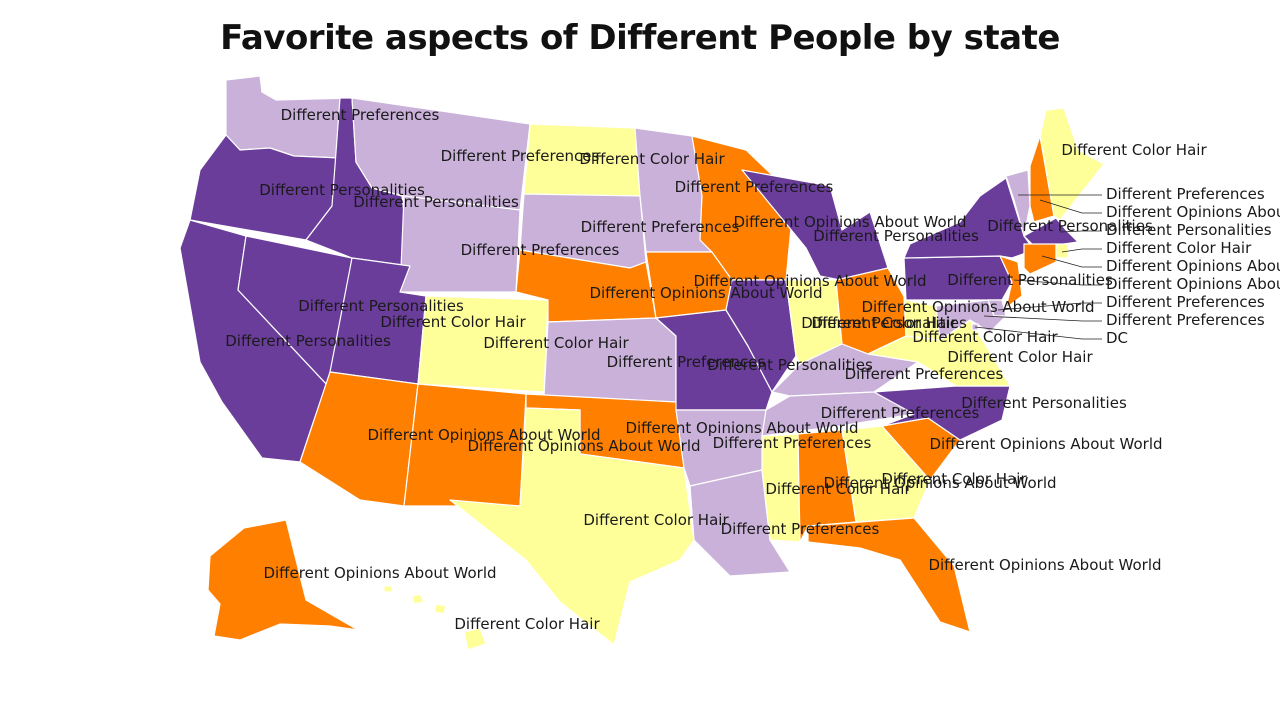 The image size is (1280, 720). What do you see at coordinates (360, 115) in the screenshot?
I see `state-label-wa: Different Preferences` at bounding box center [360, 115].